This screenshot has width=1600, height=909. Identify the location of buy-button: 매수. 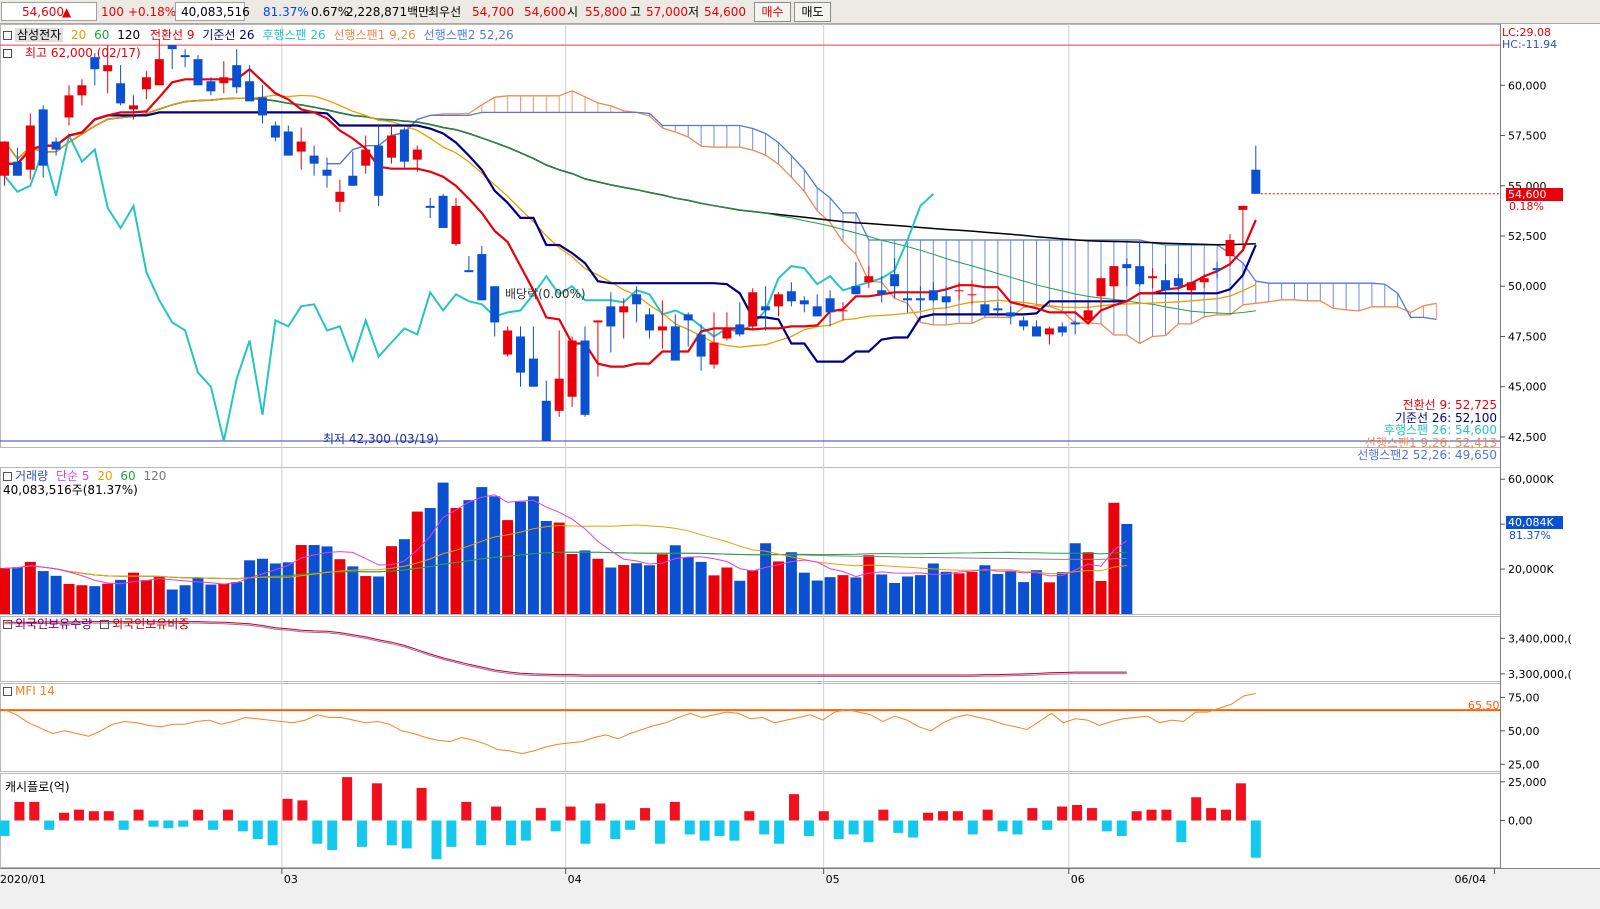
(772, 12).